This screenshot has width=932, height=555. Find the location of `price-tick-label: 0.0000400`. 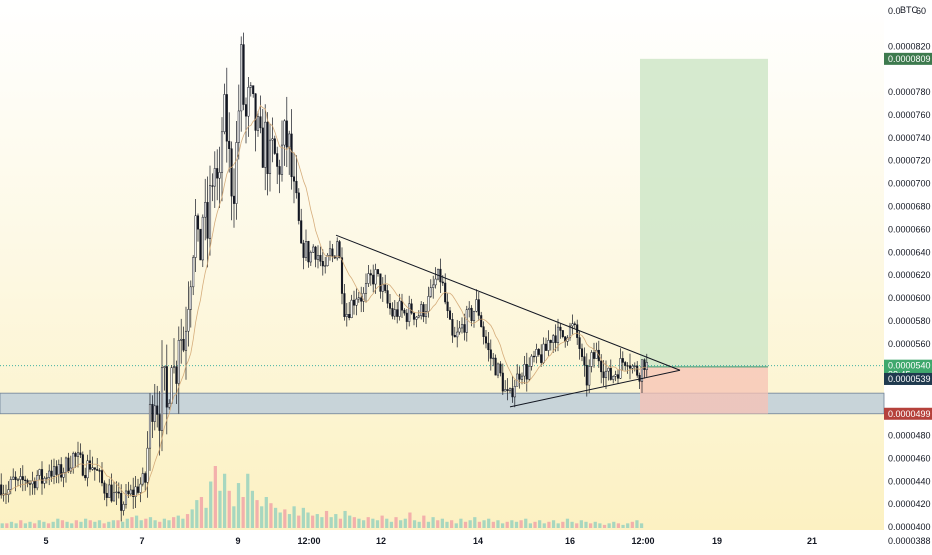

price-tick-label: 0.0000400 is located at coordinates (909, 527).